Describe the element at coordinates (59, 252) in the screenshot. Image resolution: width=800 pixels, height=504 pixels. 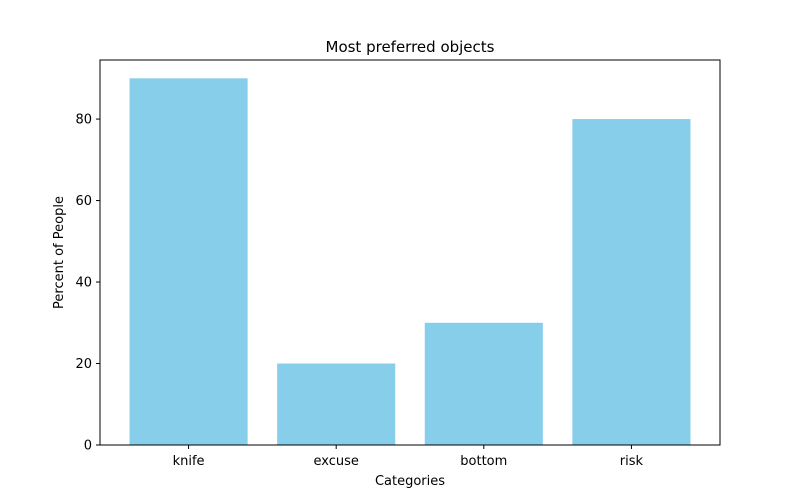
I see `y-axis-label: Percent of People` at that location.